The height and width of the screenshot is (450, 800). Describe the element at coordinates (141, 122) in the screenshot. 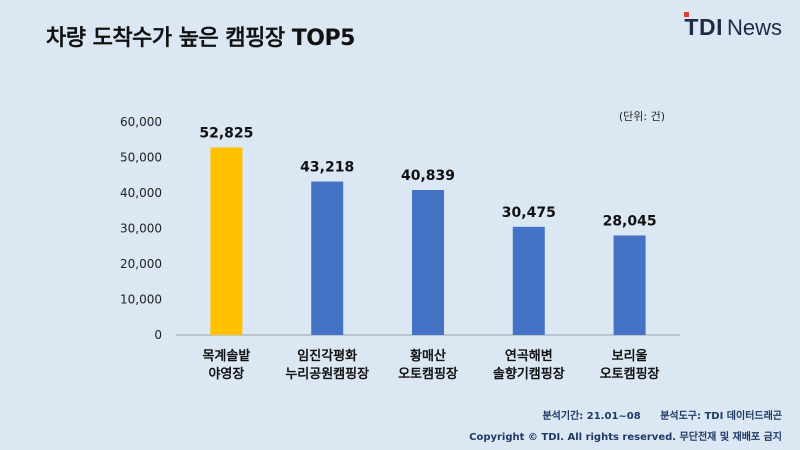

I see `y-tick-label: 60,000` at that location.